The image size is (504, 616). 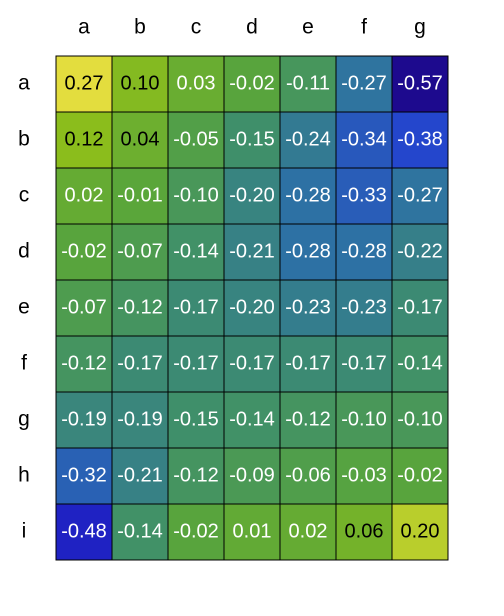 I want to click on cell-value-label: -0.34, so click(x=364, y=139).